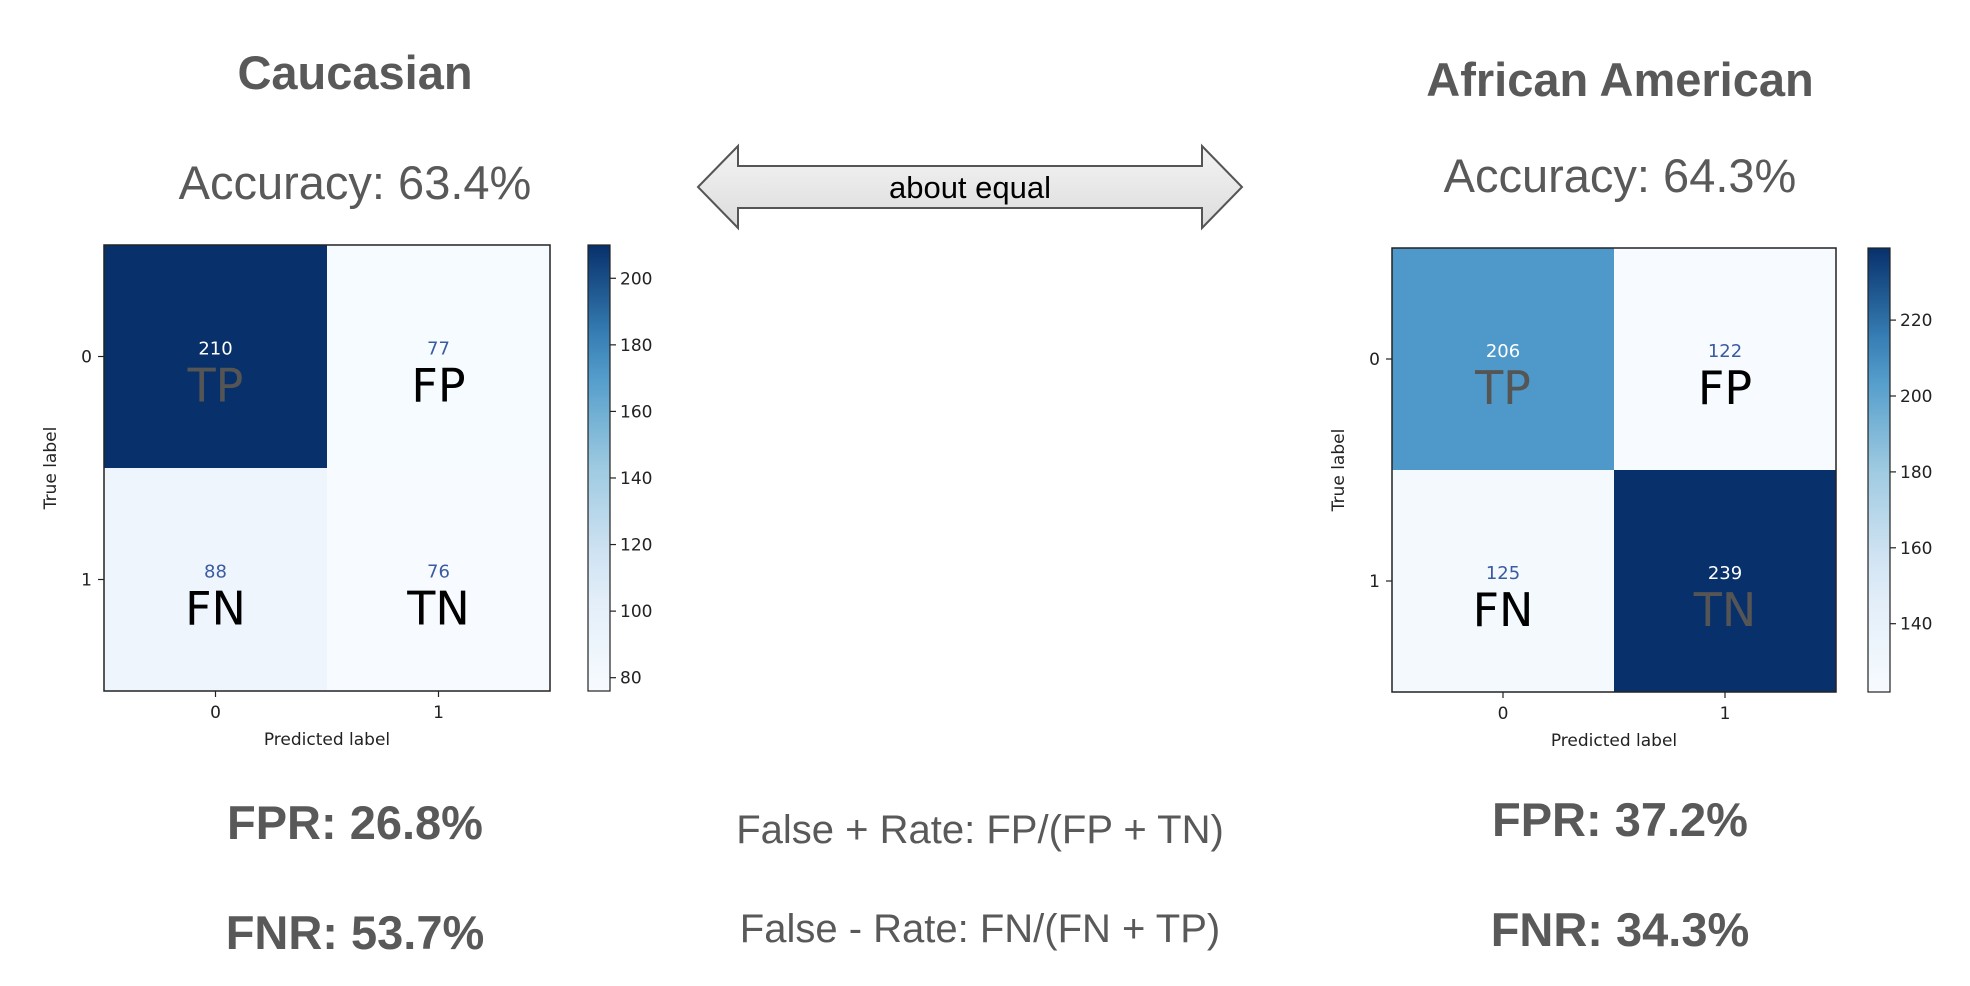 The image size is (1970, 986). Describe the element at coordinates (636, 546) in the screenshot. I see `colorbar-tick-label: 120` at that location.